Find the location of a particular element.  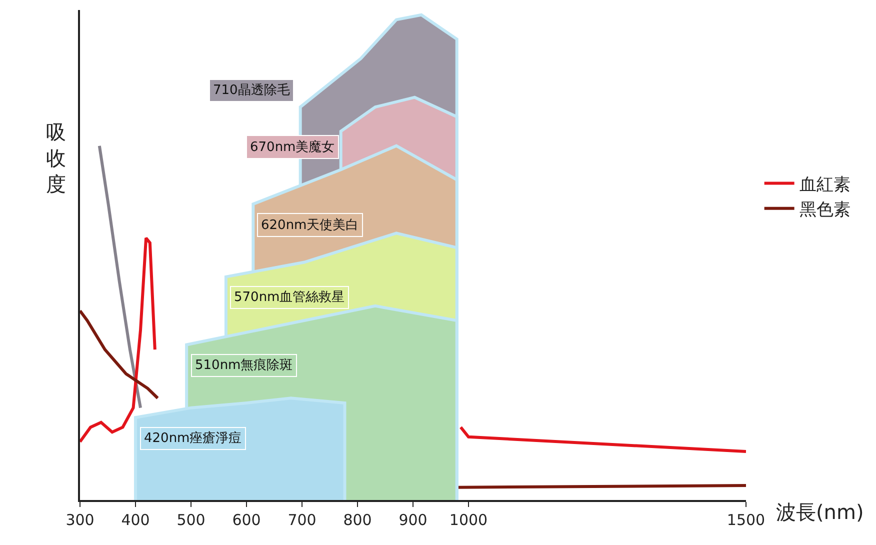

y-axis-title: 吸收度 is located at coordinates (56, 158).